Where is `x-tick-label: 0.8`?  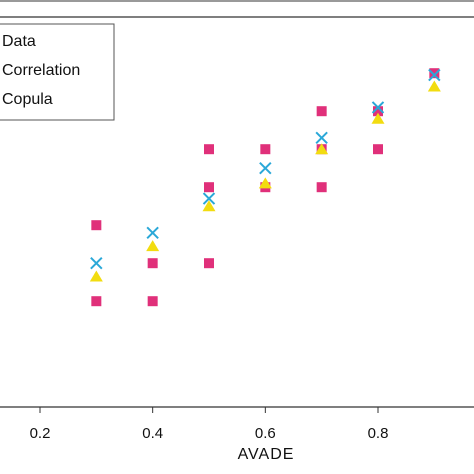
x-tick-label: 0.8 is located at coordinates (378, 433).